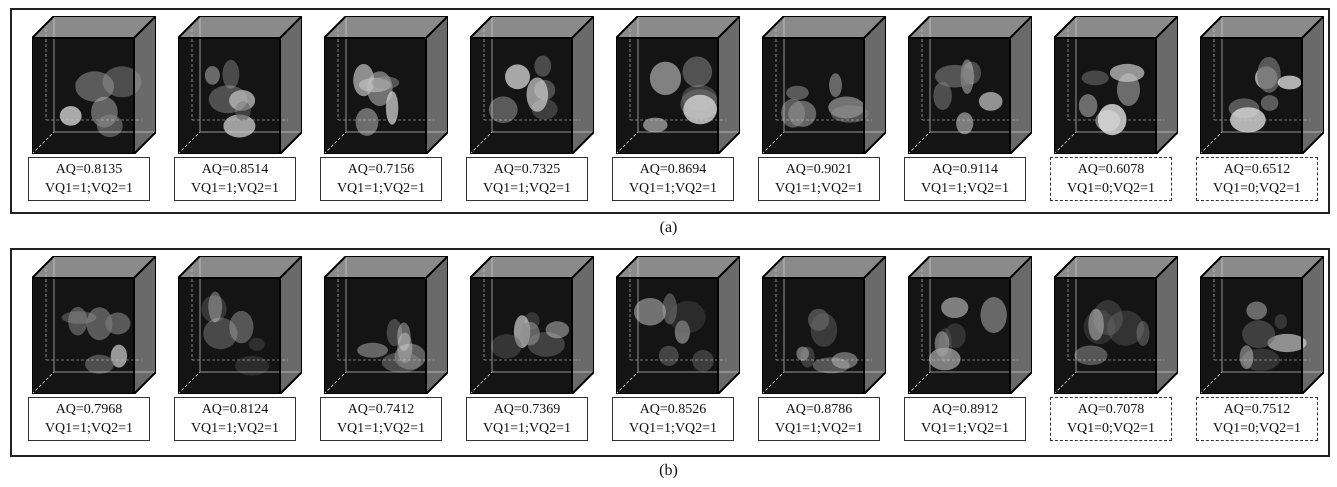 This screenshot has width=1337, height=487. I want to click on mri-volume-item: AQ=0.8135 VQ1=1;VQ2=1, so click(93, 111).